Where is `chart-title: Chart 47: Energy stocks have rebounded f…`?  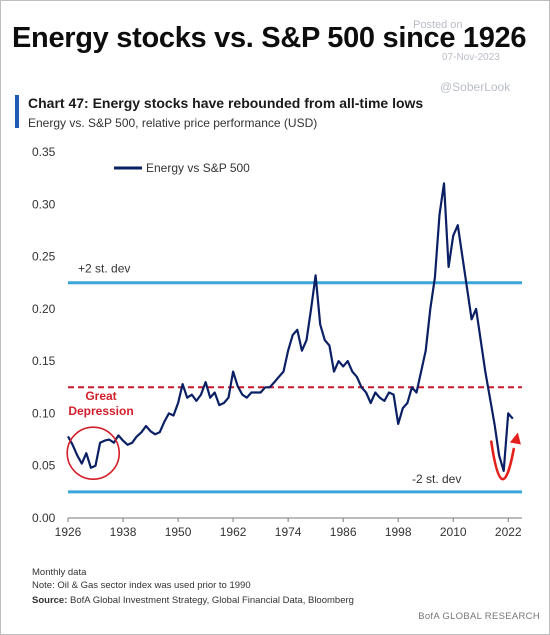
chart-title: Chart 47: Energy stocks have rebounded f… is located at coordinates (226, 103).